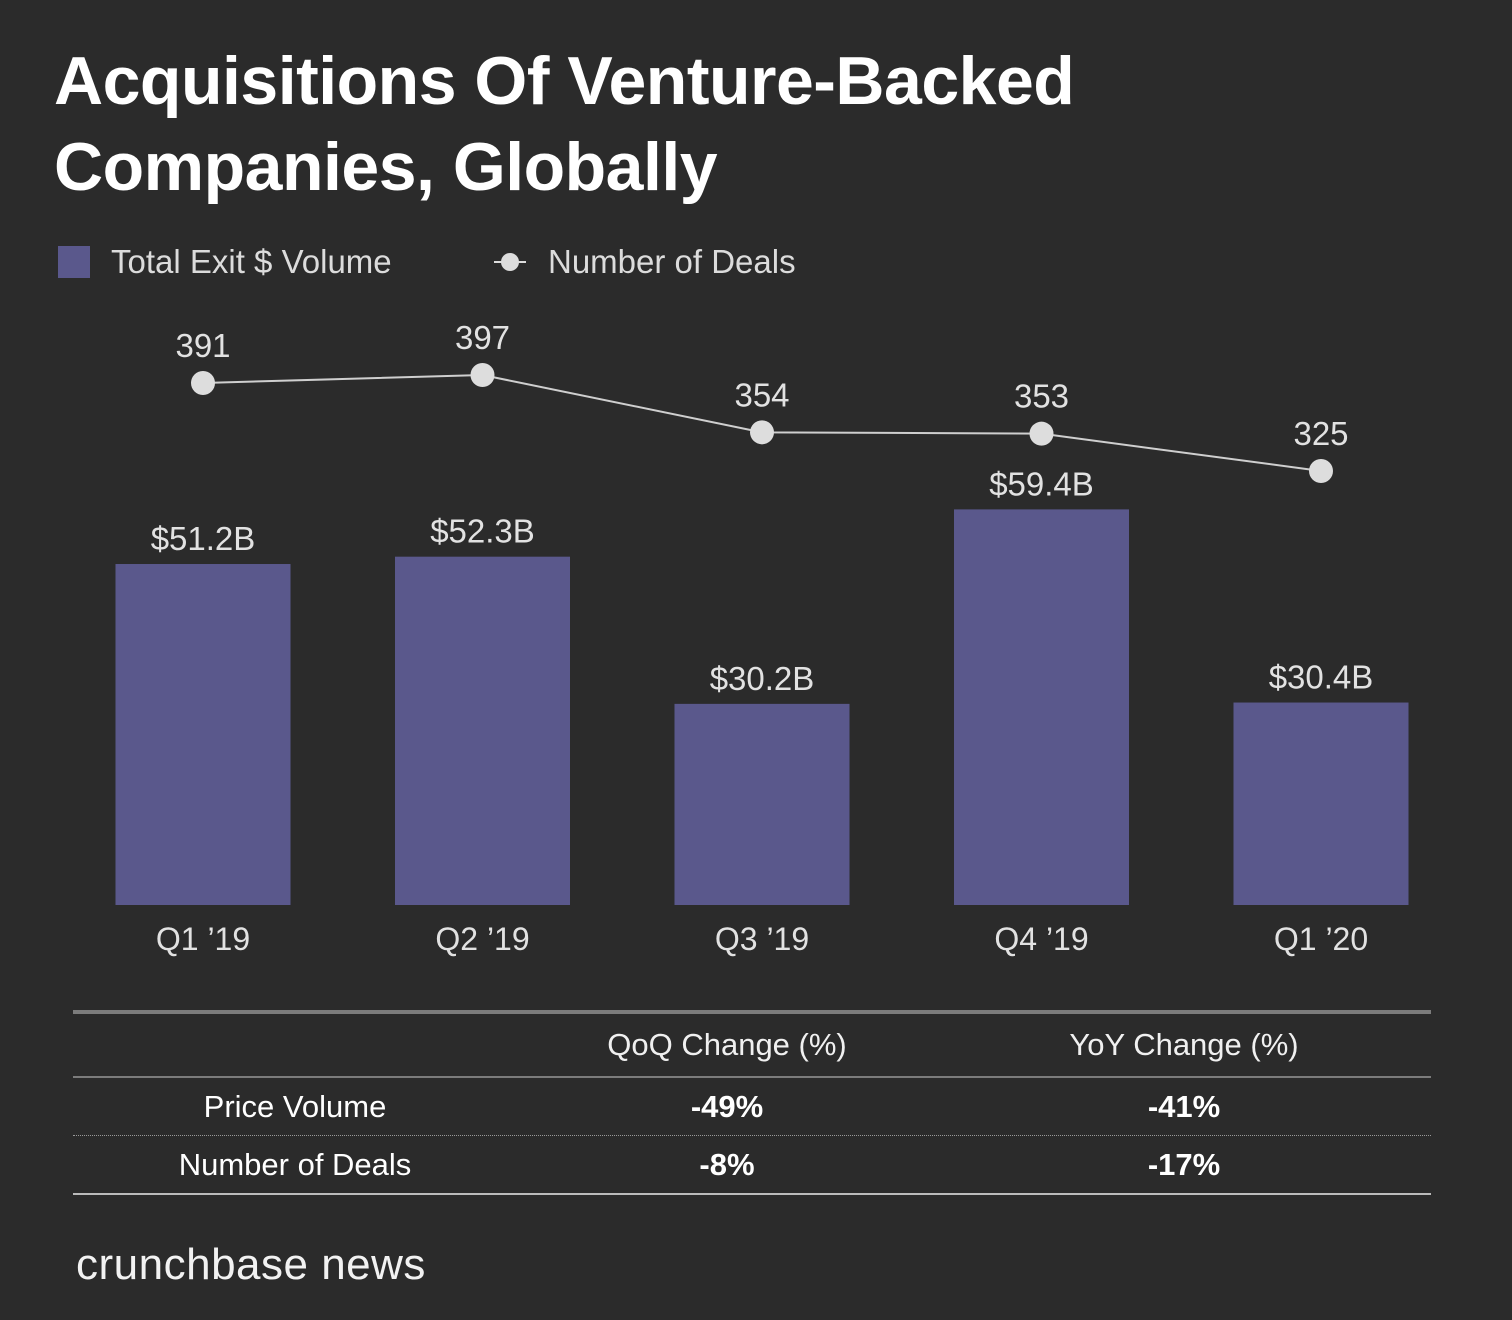 This screenshot has height=1320, width=1512. What do you see at coordinates (1184, 1164) in the screenshot?
I see `yoy-value: -17%` at bounding box center [1184, 1164].